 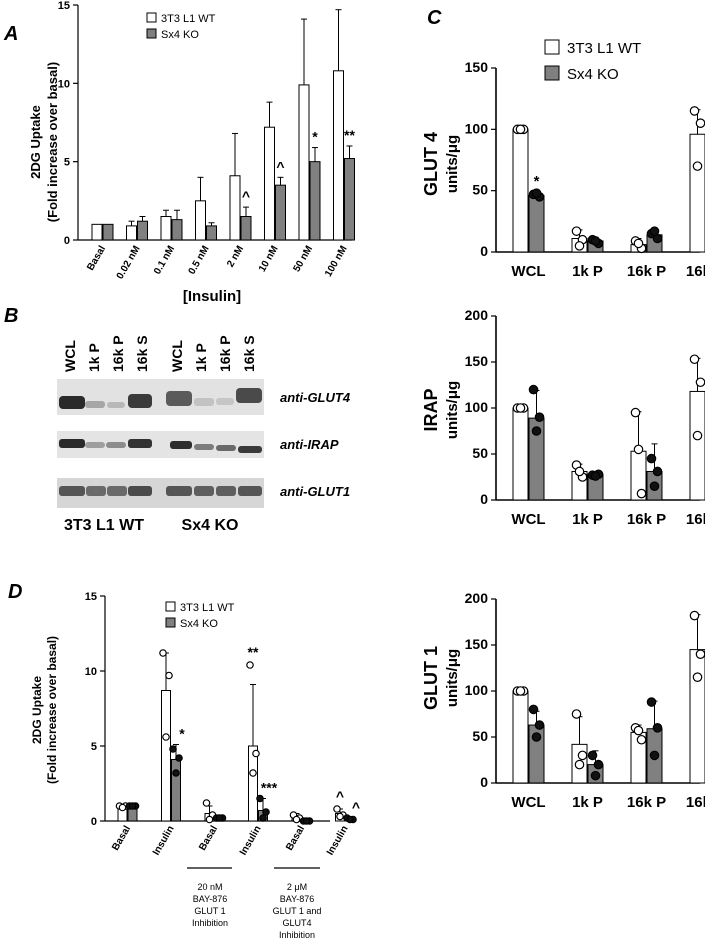 I want to click on chart-c2-ylabel-1: IRAP, so click(x=431, y=409).